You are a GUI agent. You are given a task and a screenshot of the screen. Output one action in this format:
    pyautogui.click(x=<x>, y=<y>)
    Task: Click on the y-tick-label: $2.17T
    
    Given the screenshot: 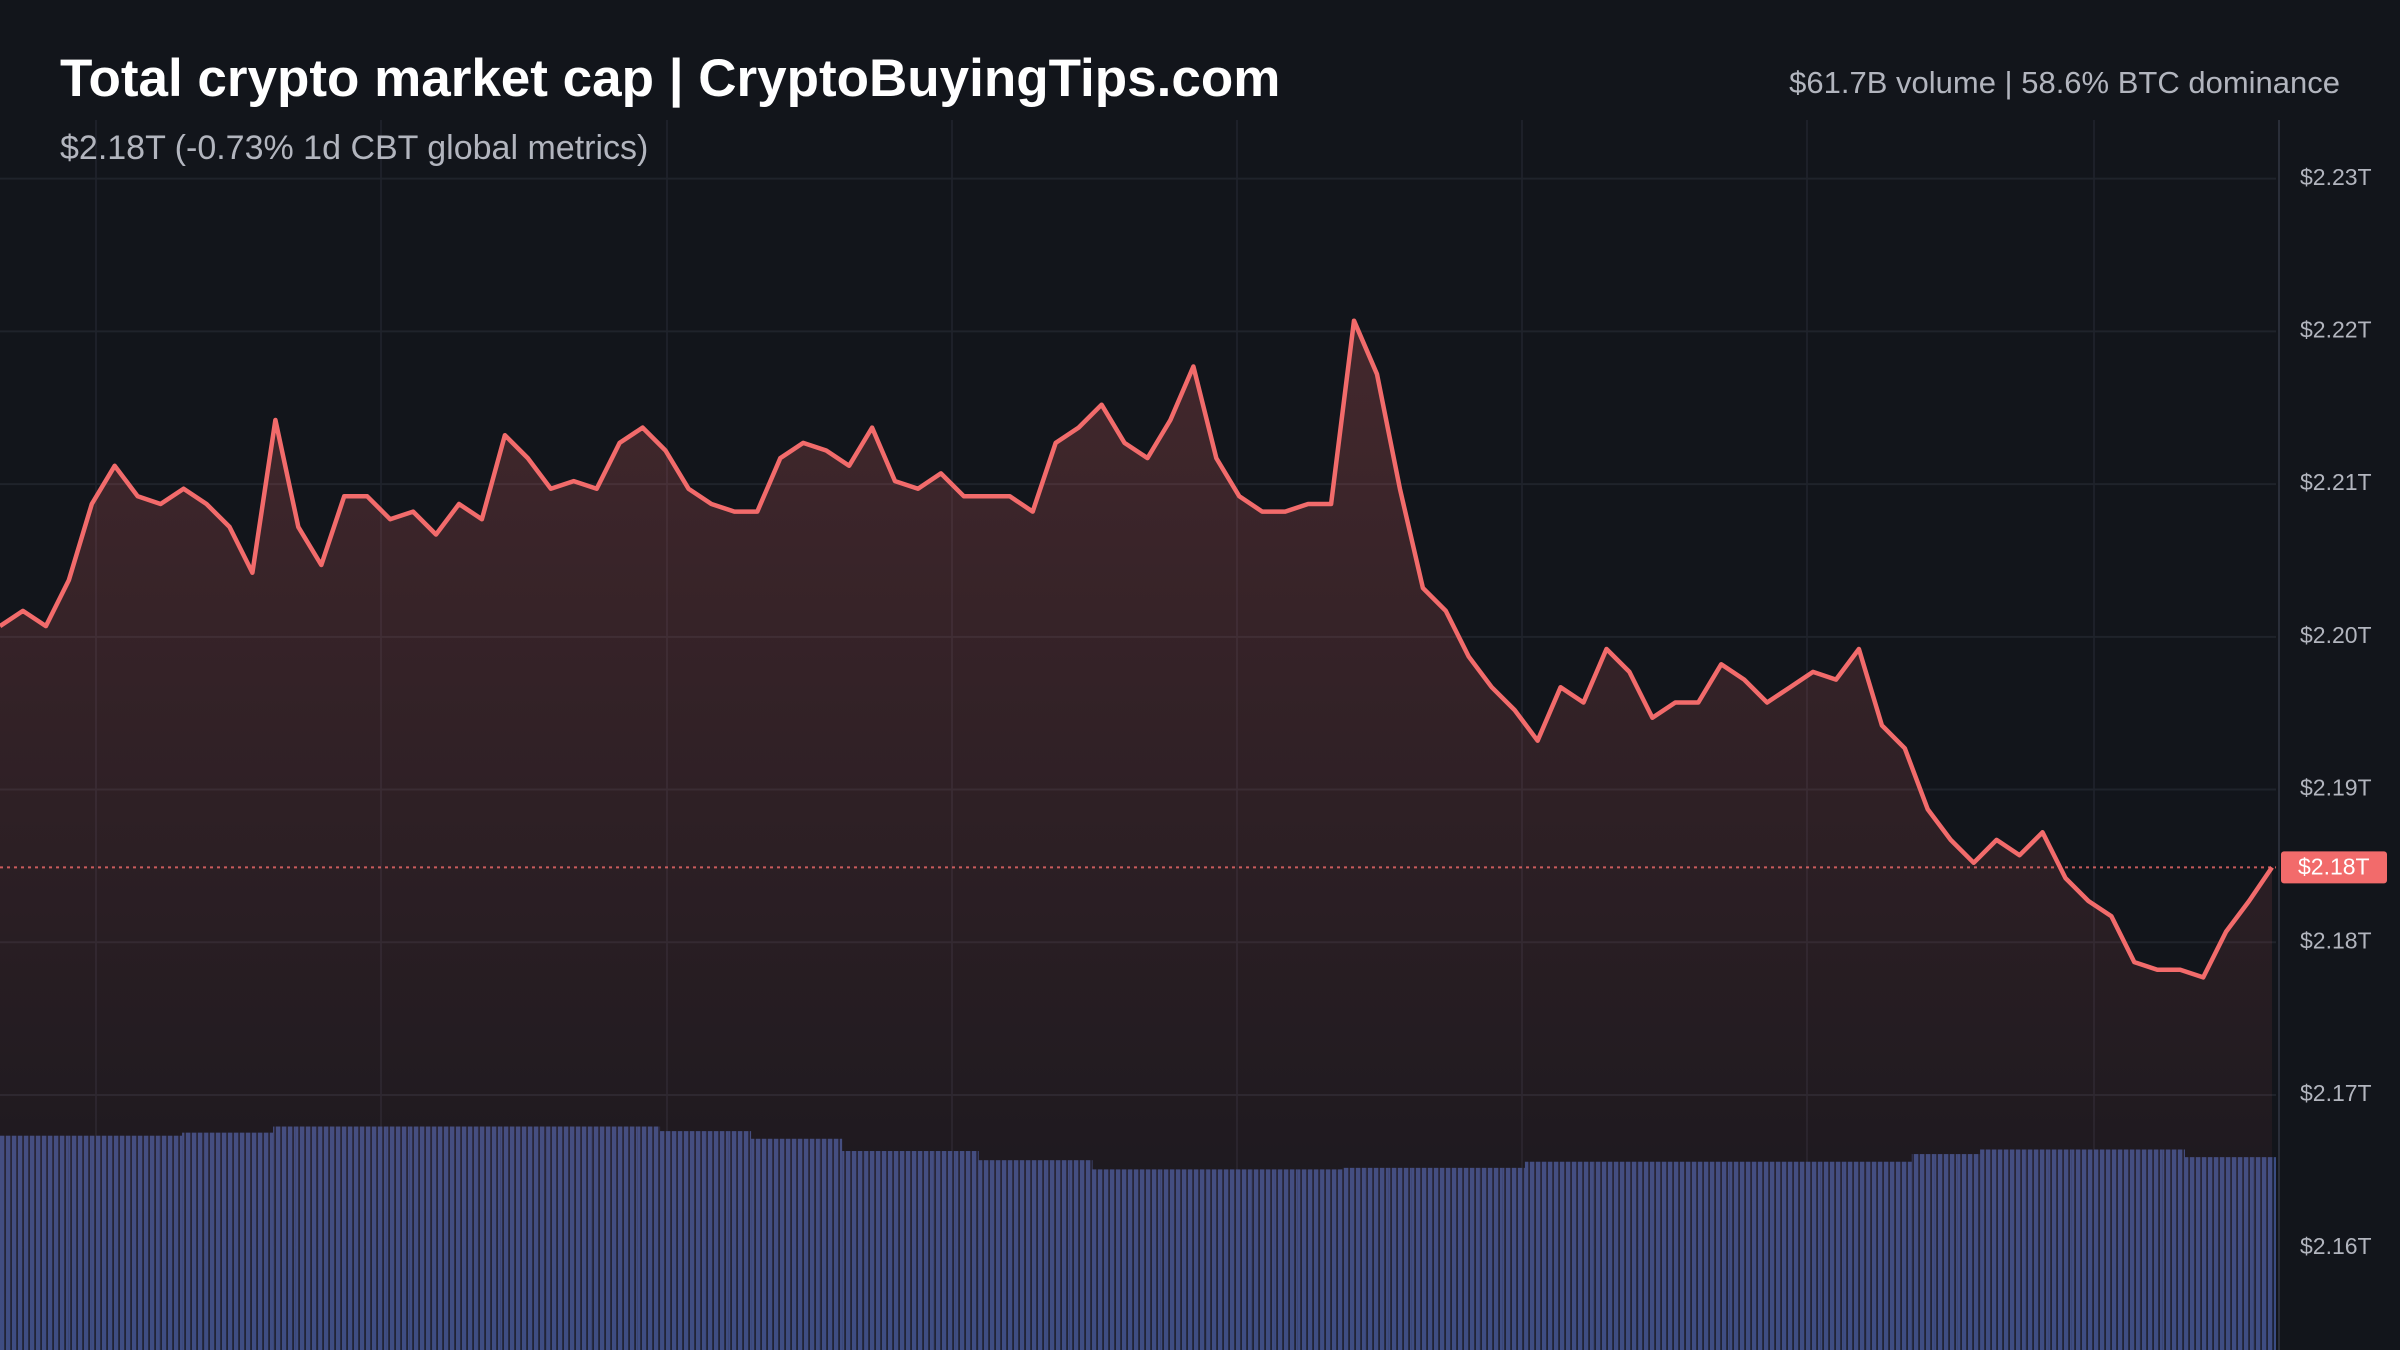 What is the action you would take?
    pyautogui.click(x=2336, y=1093)
    